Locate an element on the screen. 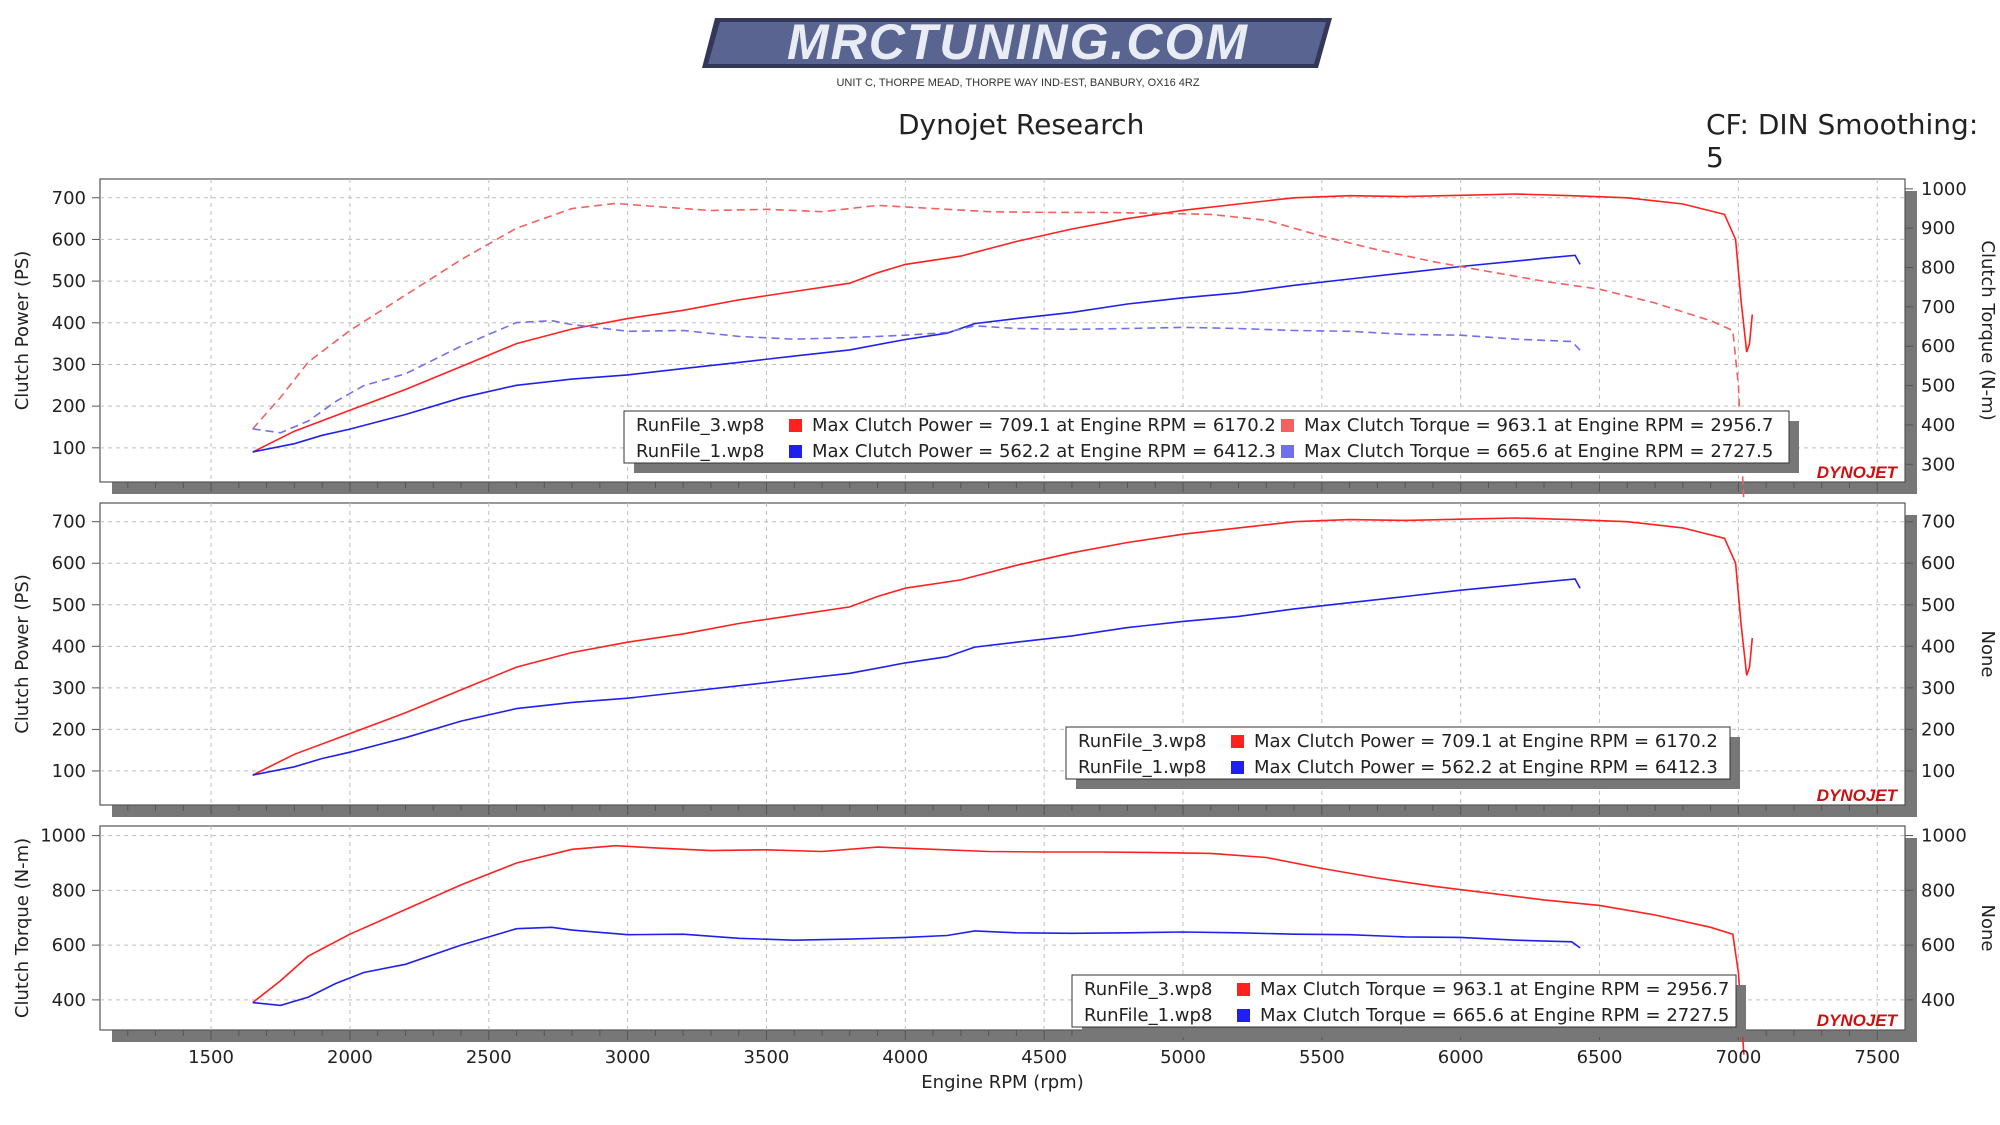 This screenshot has width=2000, height=1125. x-tick-label: 5000 is located at coordinates (1183, 1057).